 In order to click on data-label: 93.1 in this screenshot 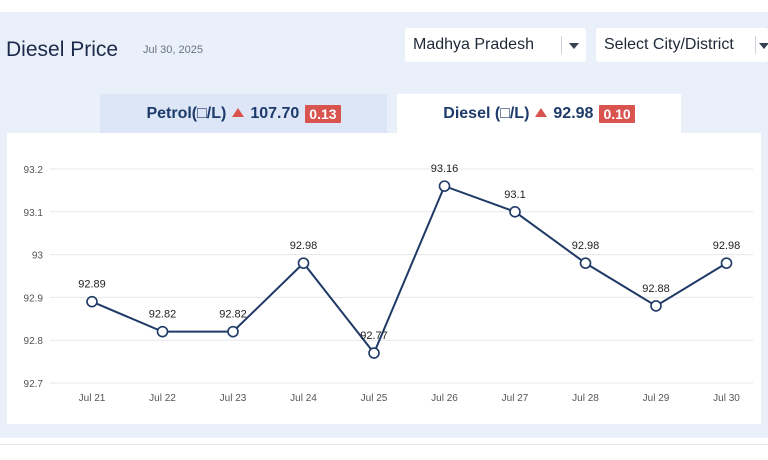, I will do `click(514, 195)`.